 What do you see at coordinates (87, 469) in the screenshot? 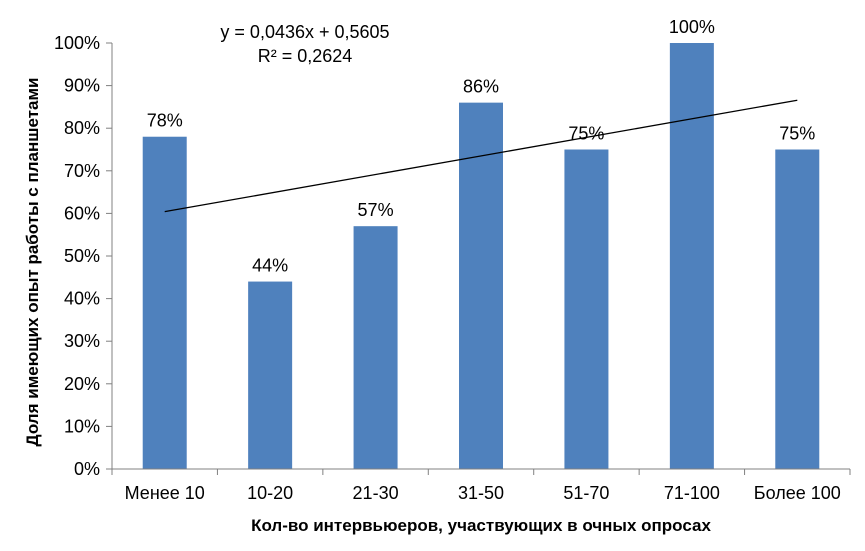
I see `y-tick-label: 0%` at bounding box center [87, 469].